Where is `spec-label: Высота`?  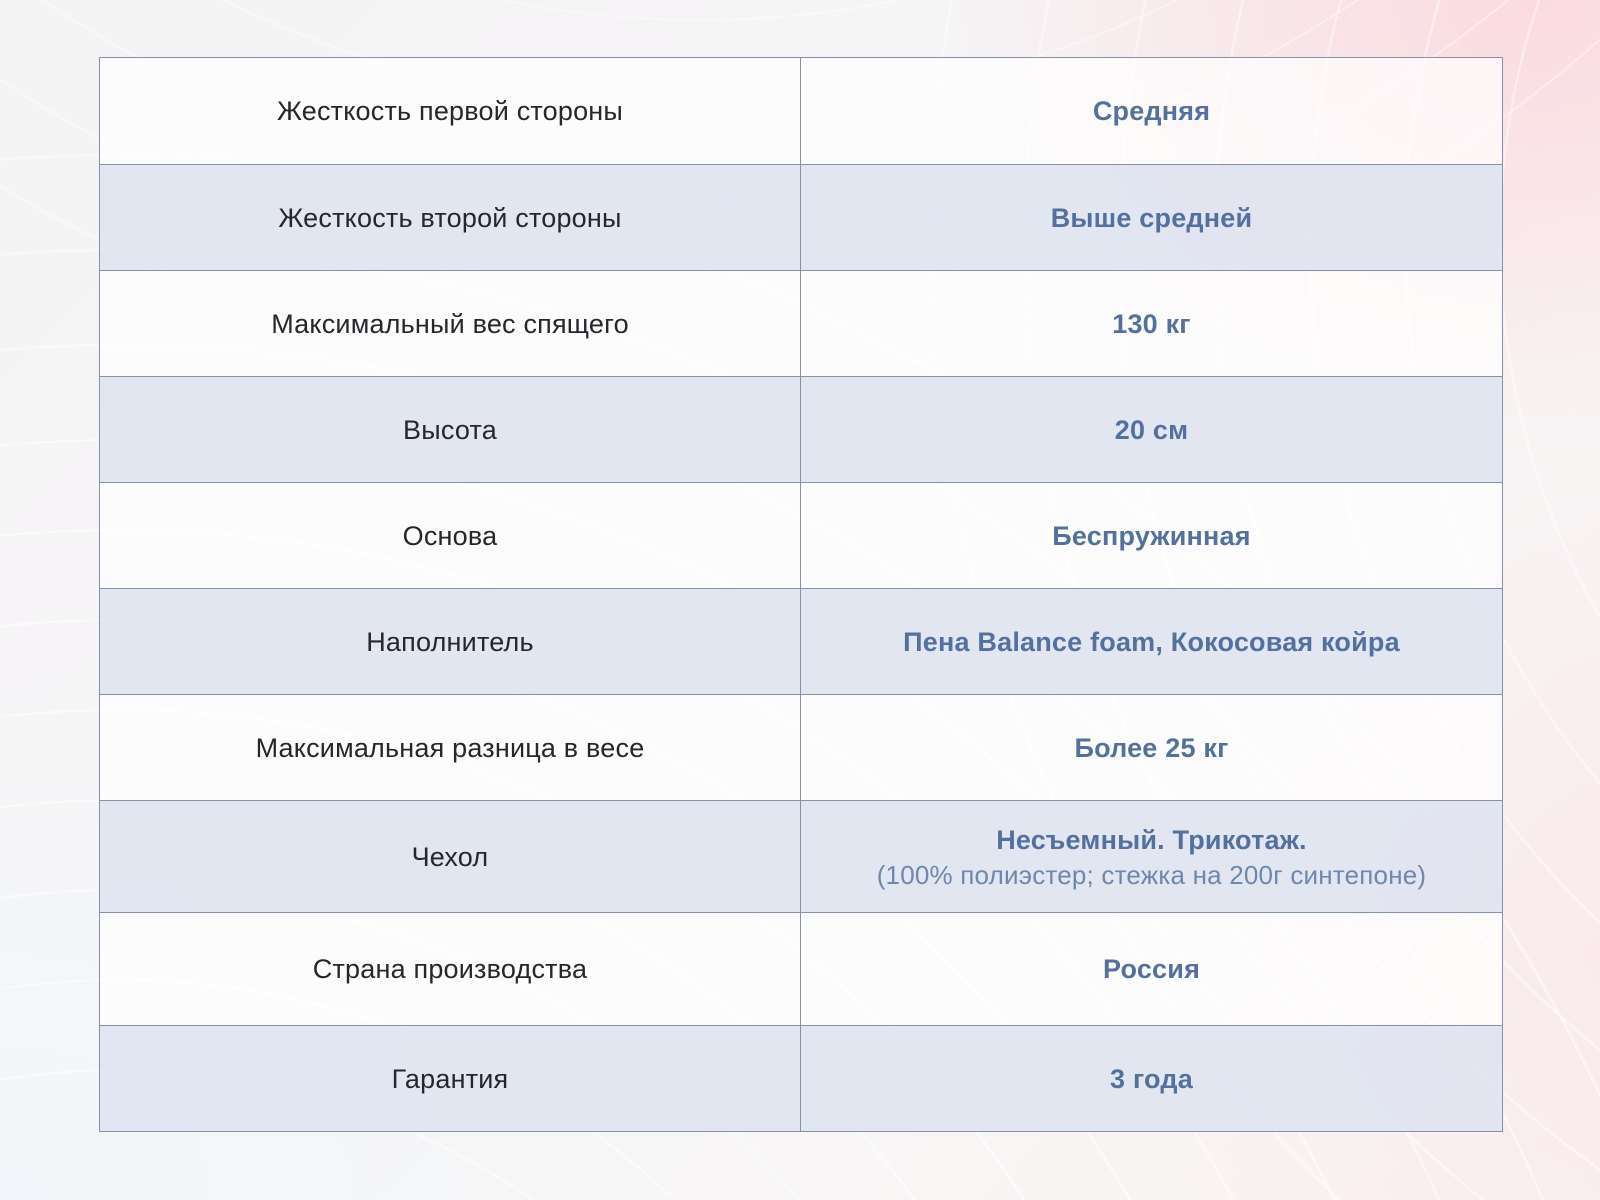 spec-label: Высота is located at coordinates (450, 429).